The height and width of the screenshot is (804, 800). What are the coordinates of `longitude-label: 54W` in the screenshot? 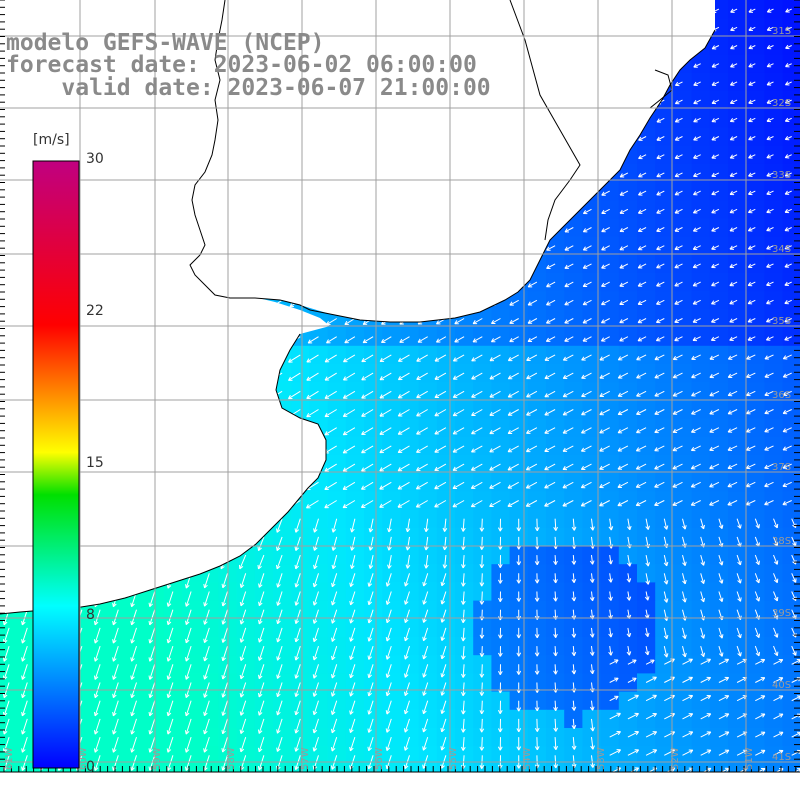 It's located at (527, 758).